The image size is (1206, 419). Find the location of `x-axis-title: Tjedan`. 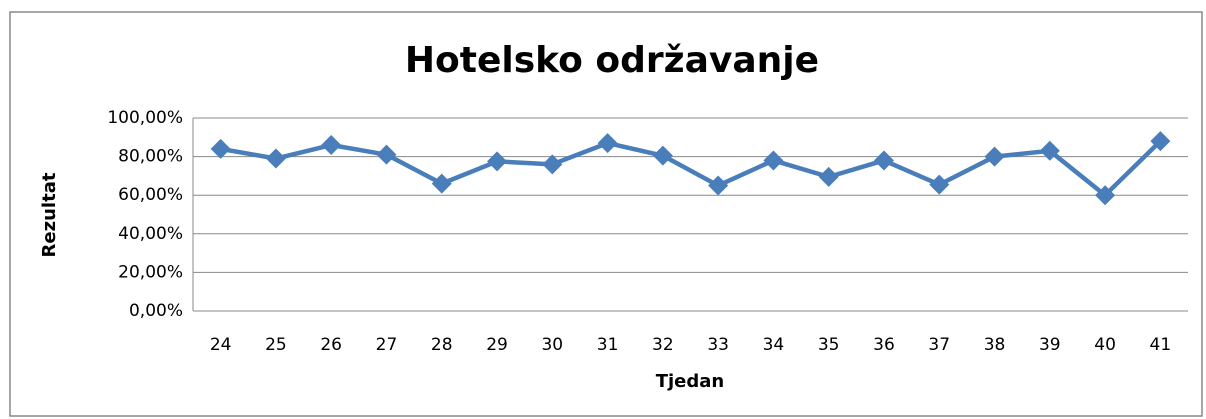

x-axis-title: Tjedan is located at coordinates (690, 381).